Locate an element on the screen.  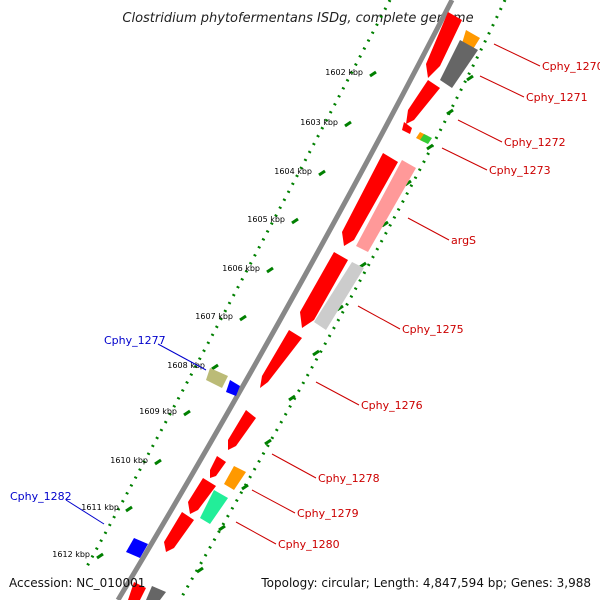
gene-bottom-grey is located at coordinates (156, 593).